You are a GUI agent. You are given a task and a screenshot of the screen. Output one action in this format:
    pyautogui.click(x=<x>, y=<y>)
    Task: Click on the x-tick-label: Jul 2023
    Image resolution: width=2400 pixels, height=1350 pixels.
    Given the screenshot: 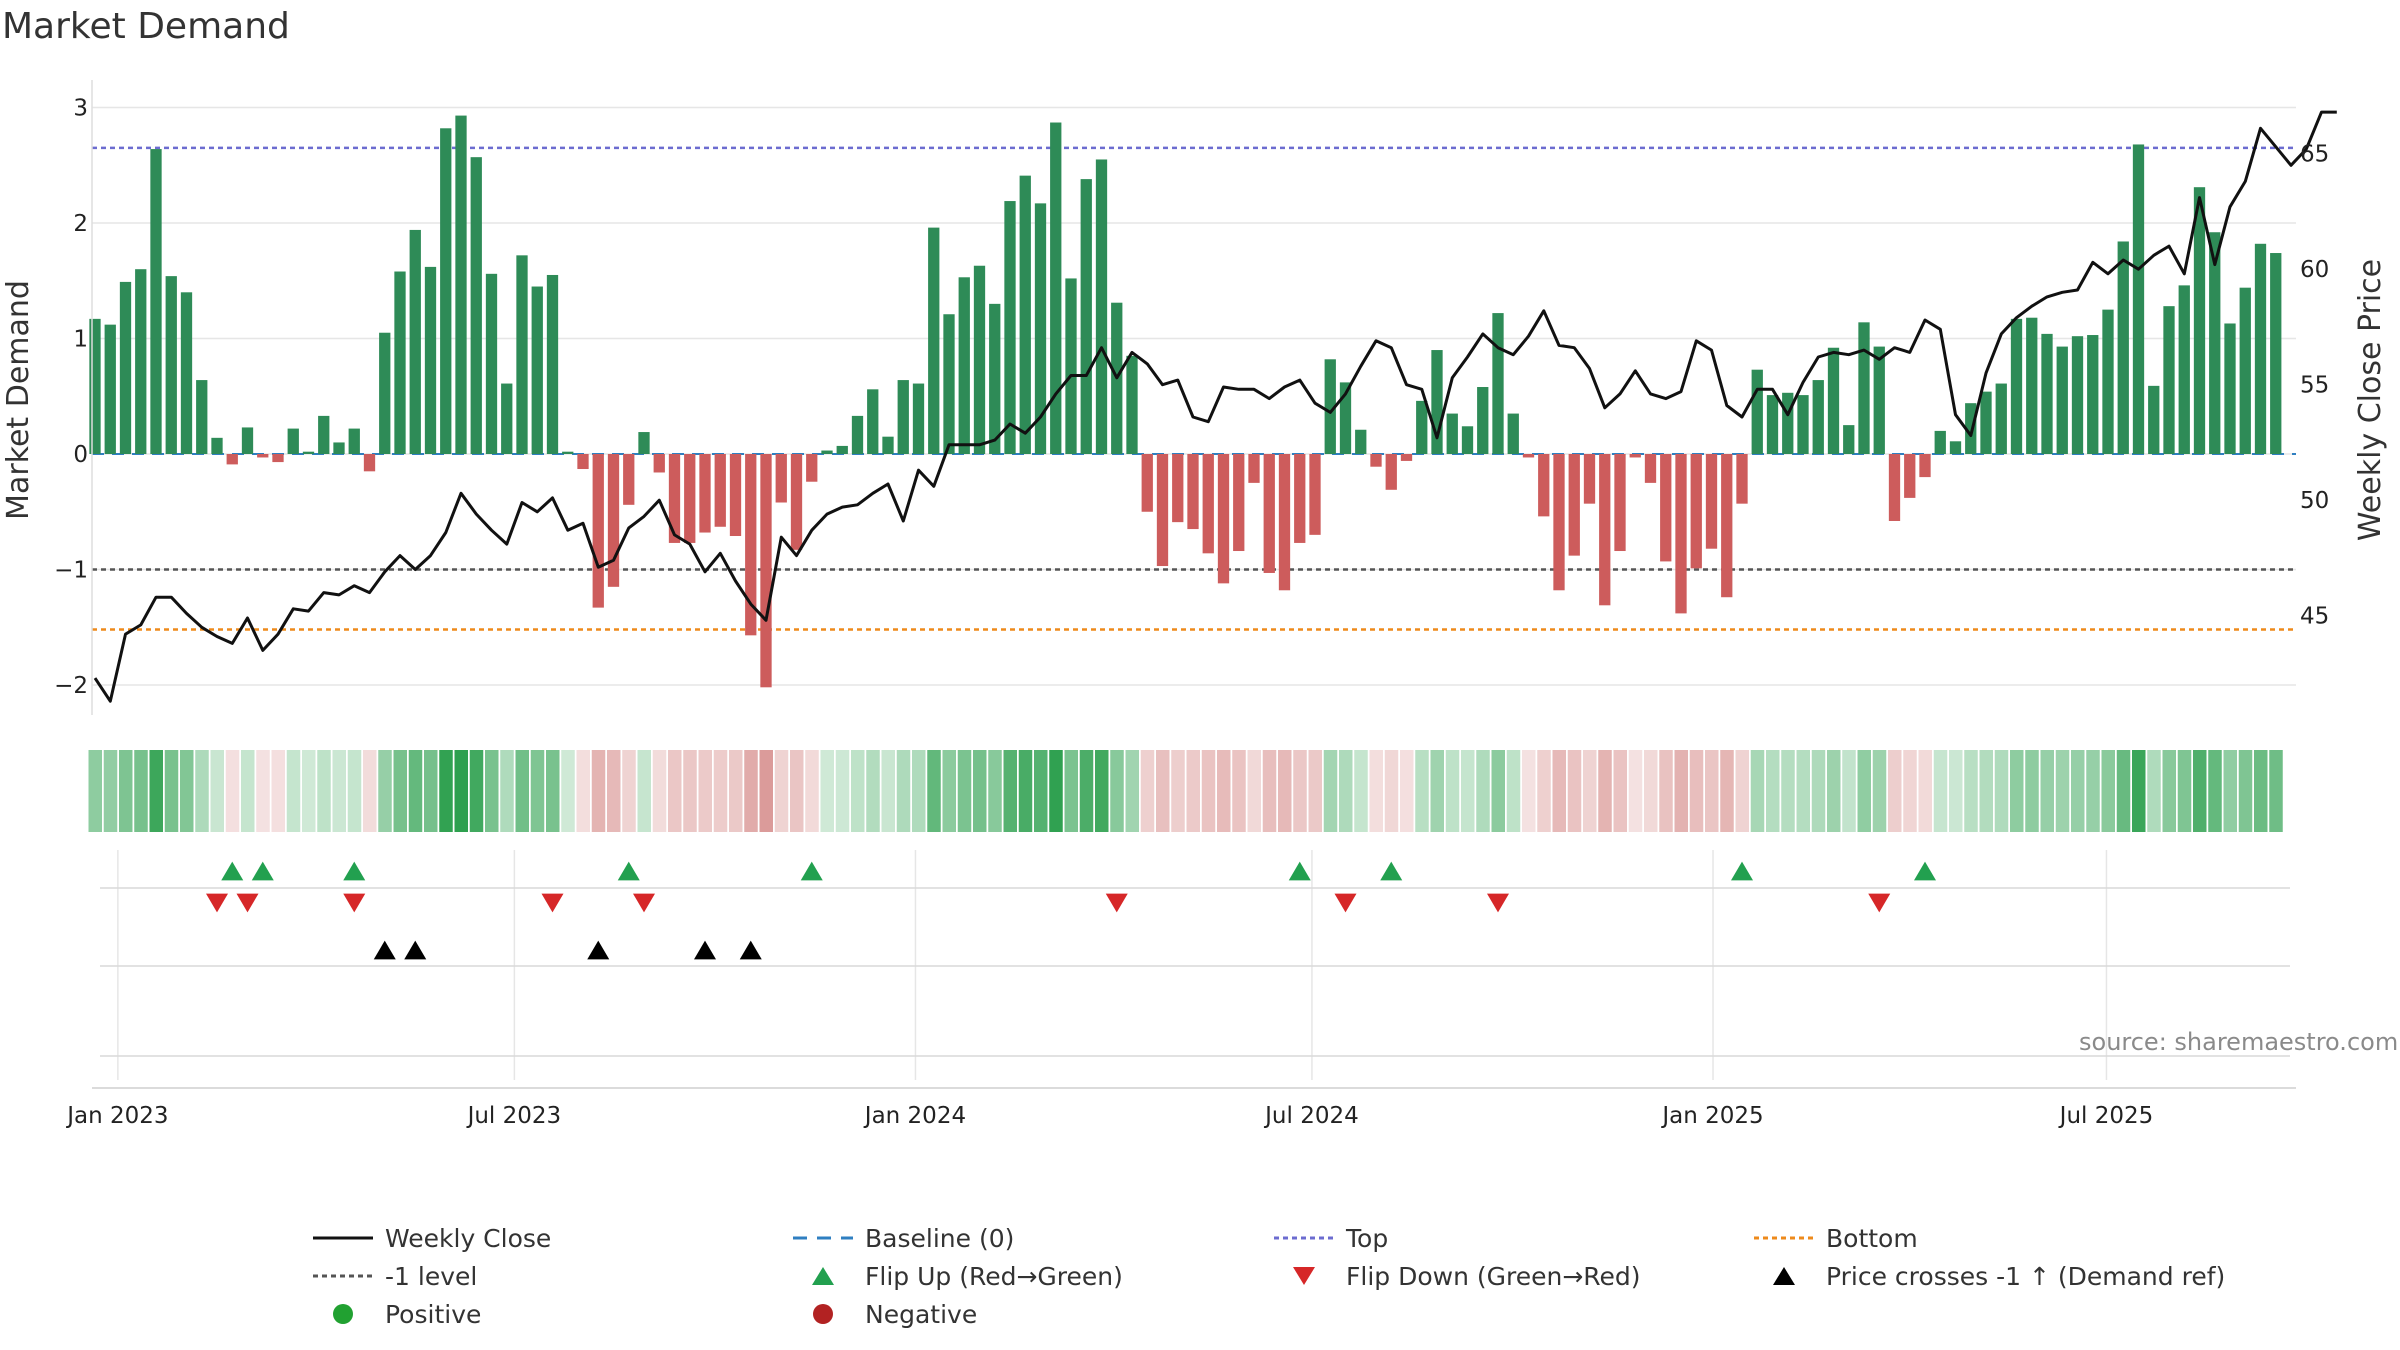 What is the action you would take?
    pyautogui.click(x=514, y=1116)
    